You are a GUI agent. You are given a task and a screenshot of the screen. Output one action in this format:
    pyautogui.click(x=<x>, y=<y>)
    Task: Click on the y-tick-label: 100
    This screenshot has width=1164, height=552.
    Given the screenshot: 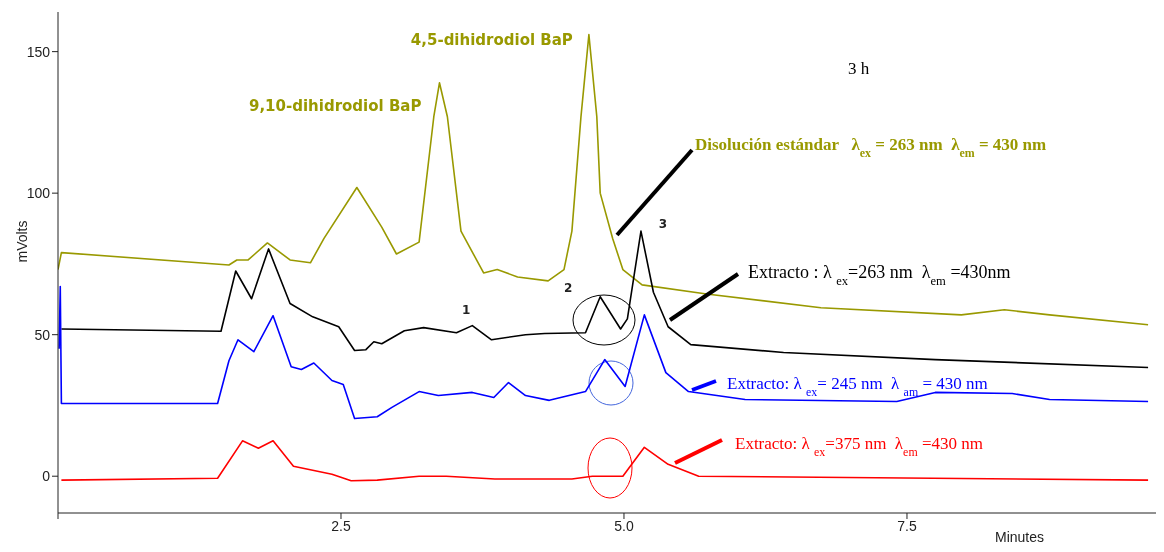 What is the action you would take?
    pyautogui.click(x=38, y=193)
    